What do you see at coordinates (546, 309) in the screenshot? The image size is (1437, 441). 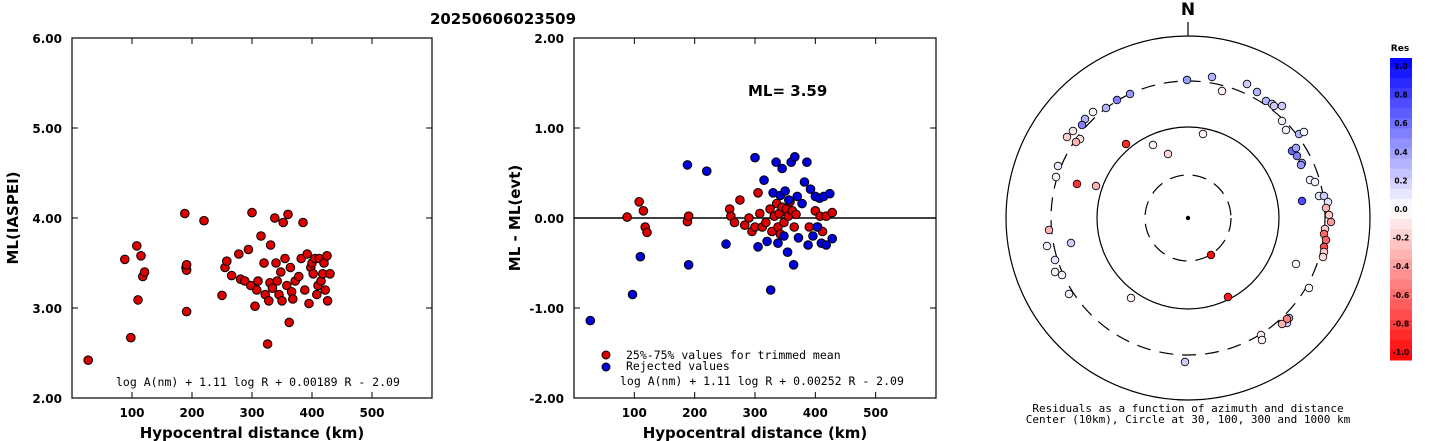 I see `middle-y-tick-label: -1.00` at bounding box center [546, 309].